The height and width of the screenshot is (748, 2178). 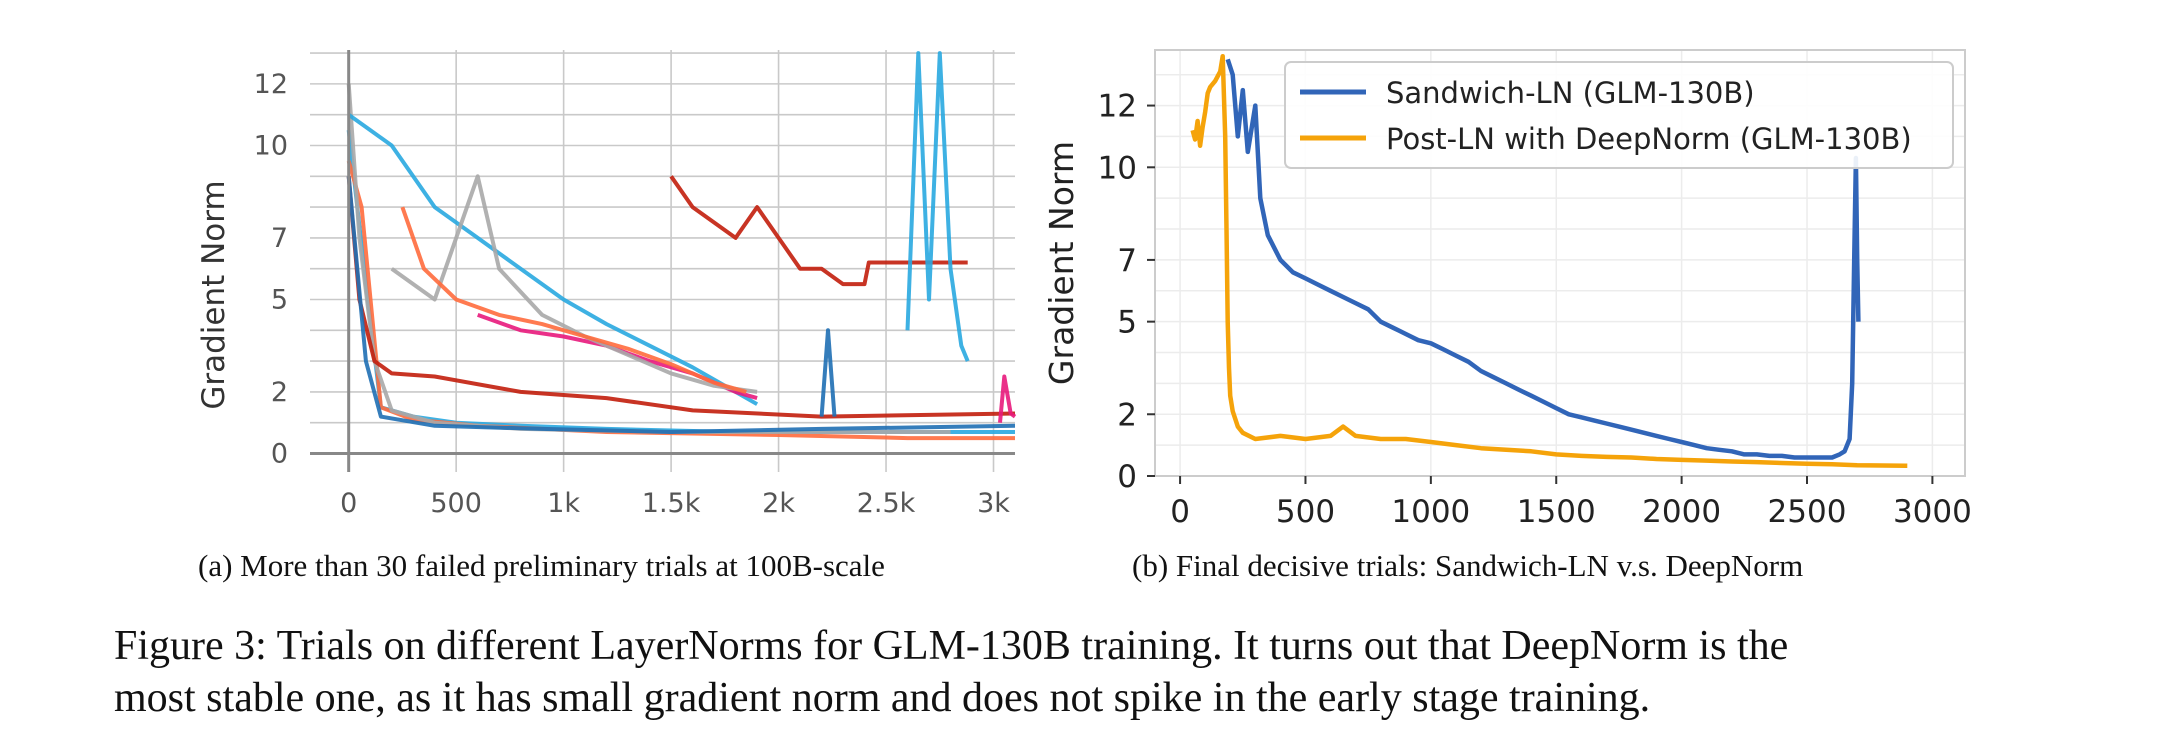 What do you see at coordinates (1430, 512) in the screenshot?
I see `panel-b-x-tick-label: 1000` at bounding box center [1430, 512].